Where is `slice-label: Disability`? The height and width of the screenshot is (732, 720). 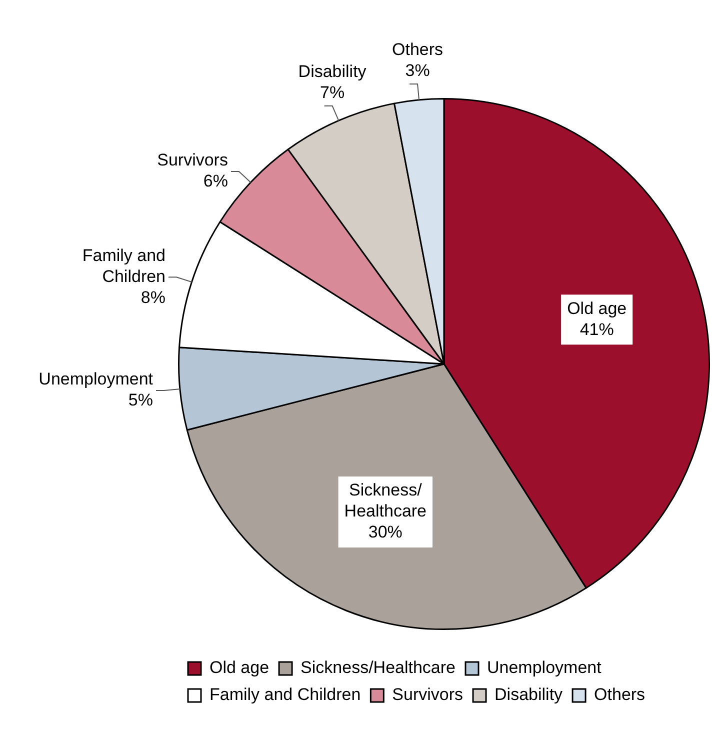
slice-label: Disability is located at coordinates (332, 72).